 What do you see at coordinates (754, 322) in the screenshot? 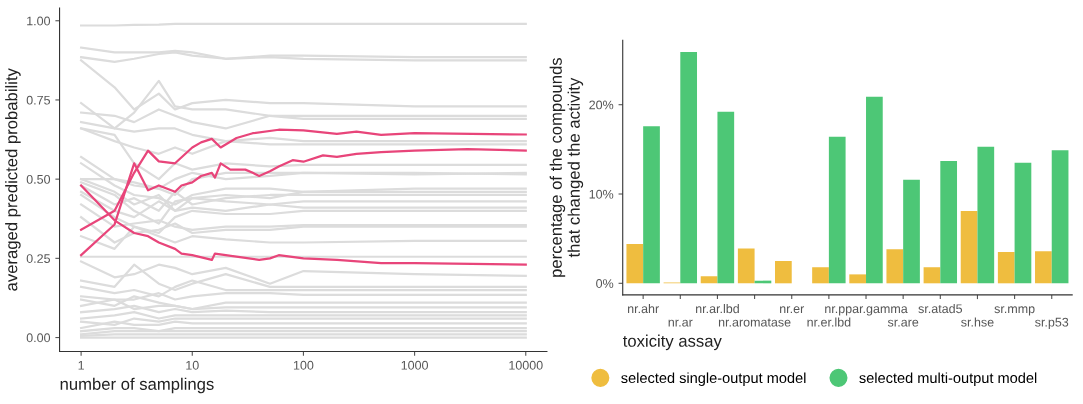
I see `x-tick-label: nr.aromatase` at bounding box center [754, 322].